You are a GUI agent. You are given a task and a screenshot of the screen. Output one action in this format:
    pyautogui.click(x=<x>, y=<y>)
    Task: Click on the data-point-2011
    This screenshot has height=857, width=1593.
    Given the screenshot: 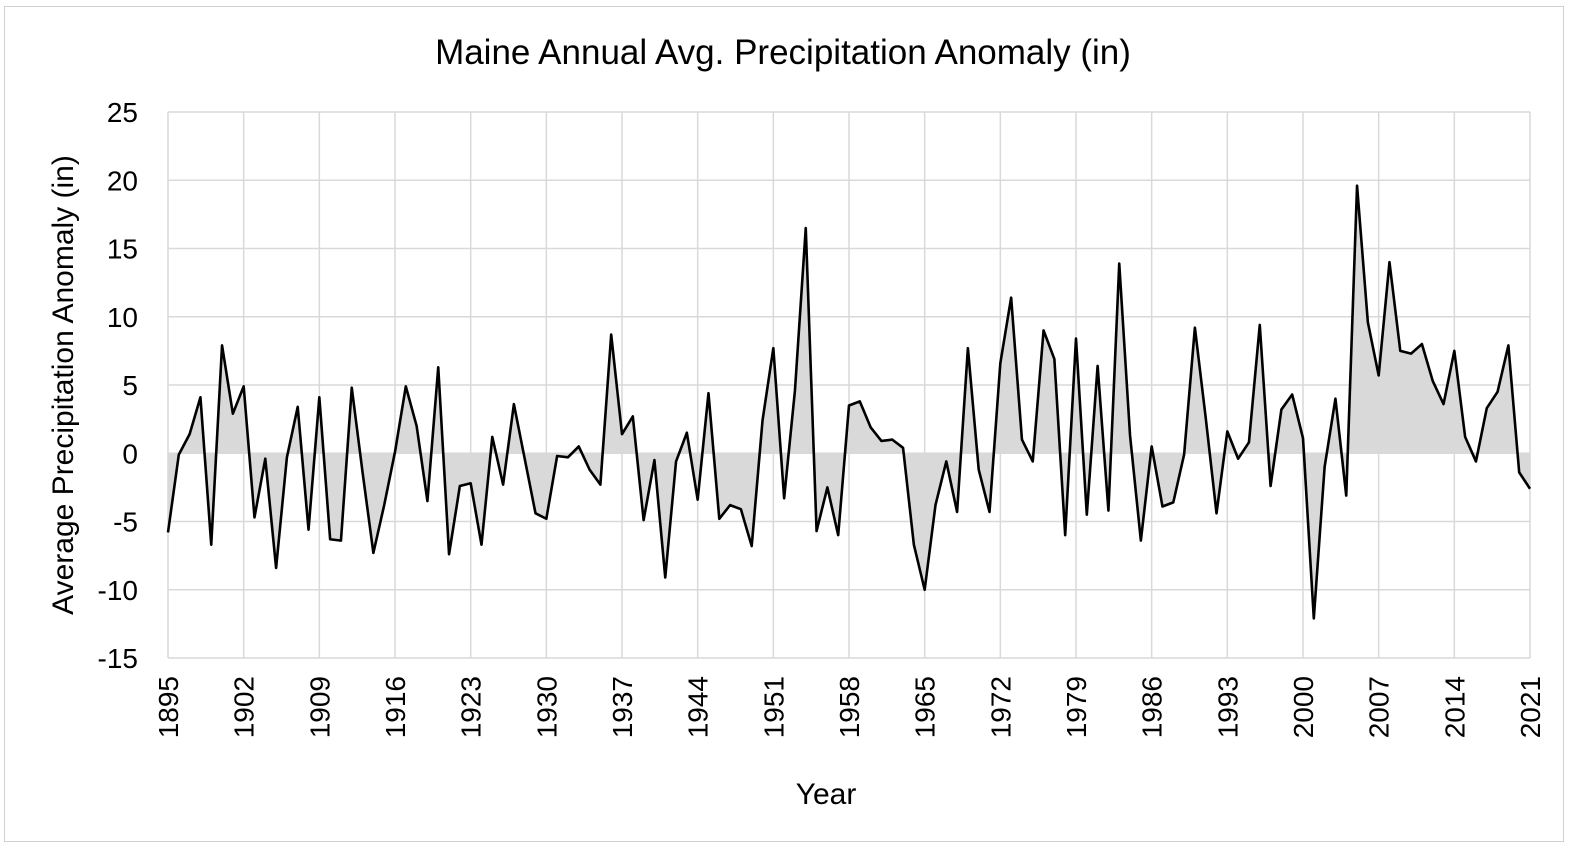 What is the action you would take?
    pyautogui.click(x=1422, y=344)
    